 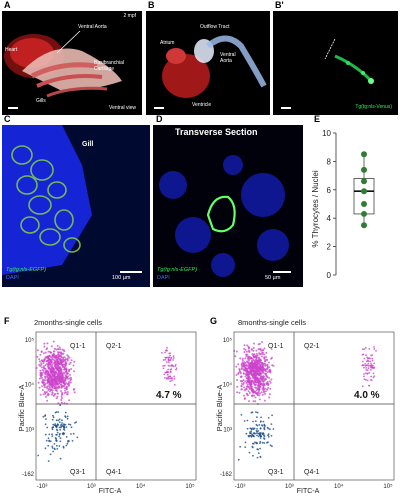 What do you see at coordinates (312, 472) in the screenshot?
I see `panel-g-q4-label: Q4-1` at bounding box center [312, 472].